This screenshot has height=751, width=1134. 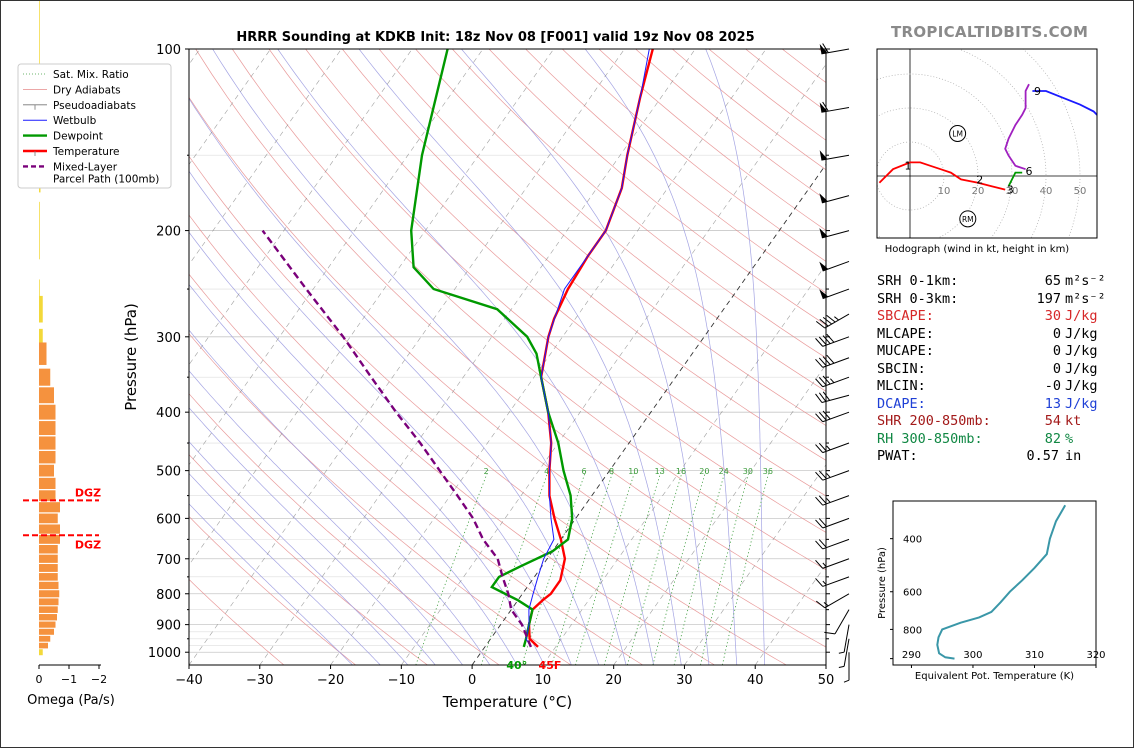 What do you see at coordinates (972, 655) in the screenshot?
I see `theta-e-x-tick-label: 300` at bounding box center [972, 655].